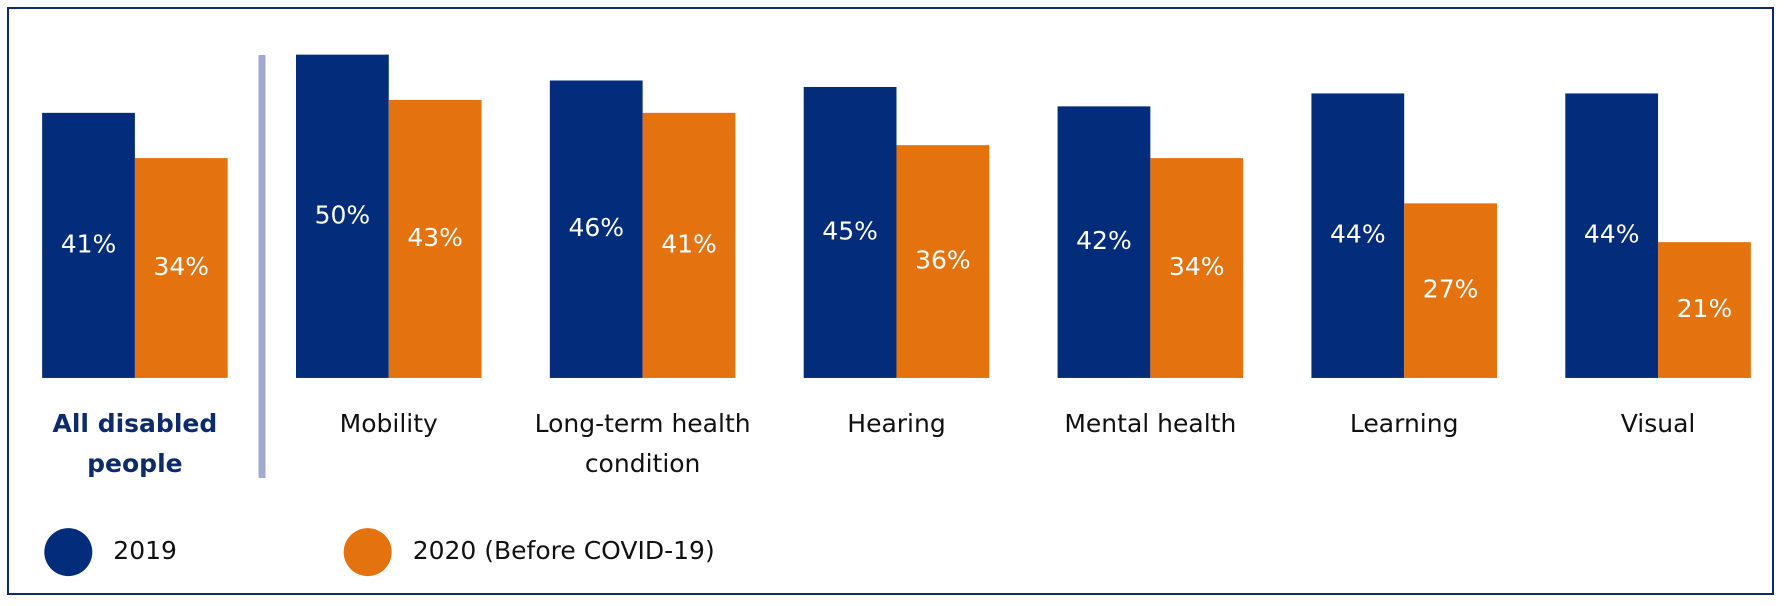  Describe the element at coordinates (388, 424) in the screenshot. I see `category-label: Mobility` at that location.